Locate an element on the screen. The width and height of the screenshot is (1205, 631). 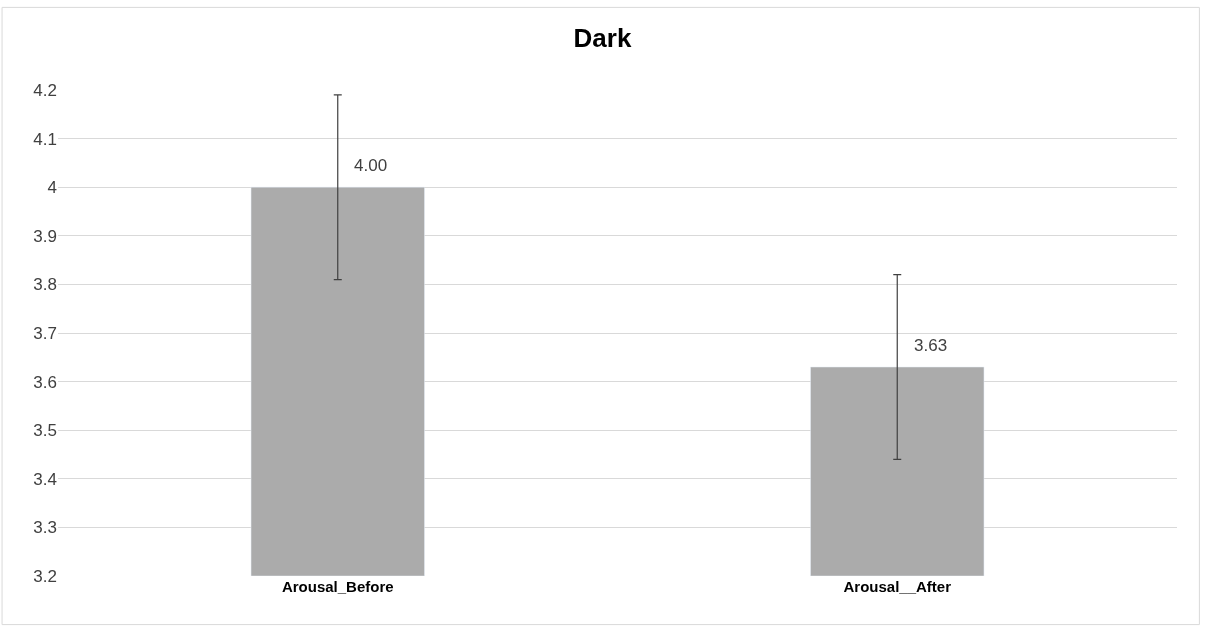
x-tick-label: Arousal__After is located at coordinates (897, 586).